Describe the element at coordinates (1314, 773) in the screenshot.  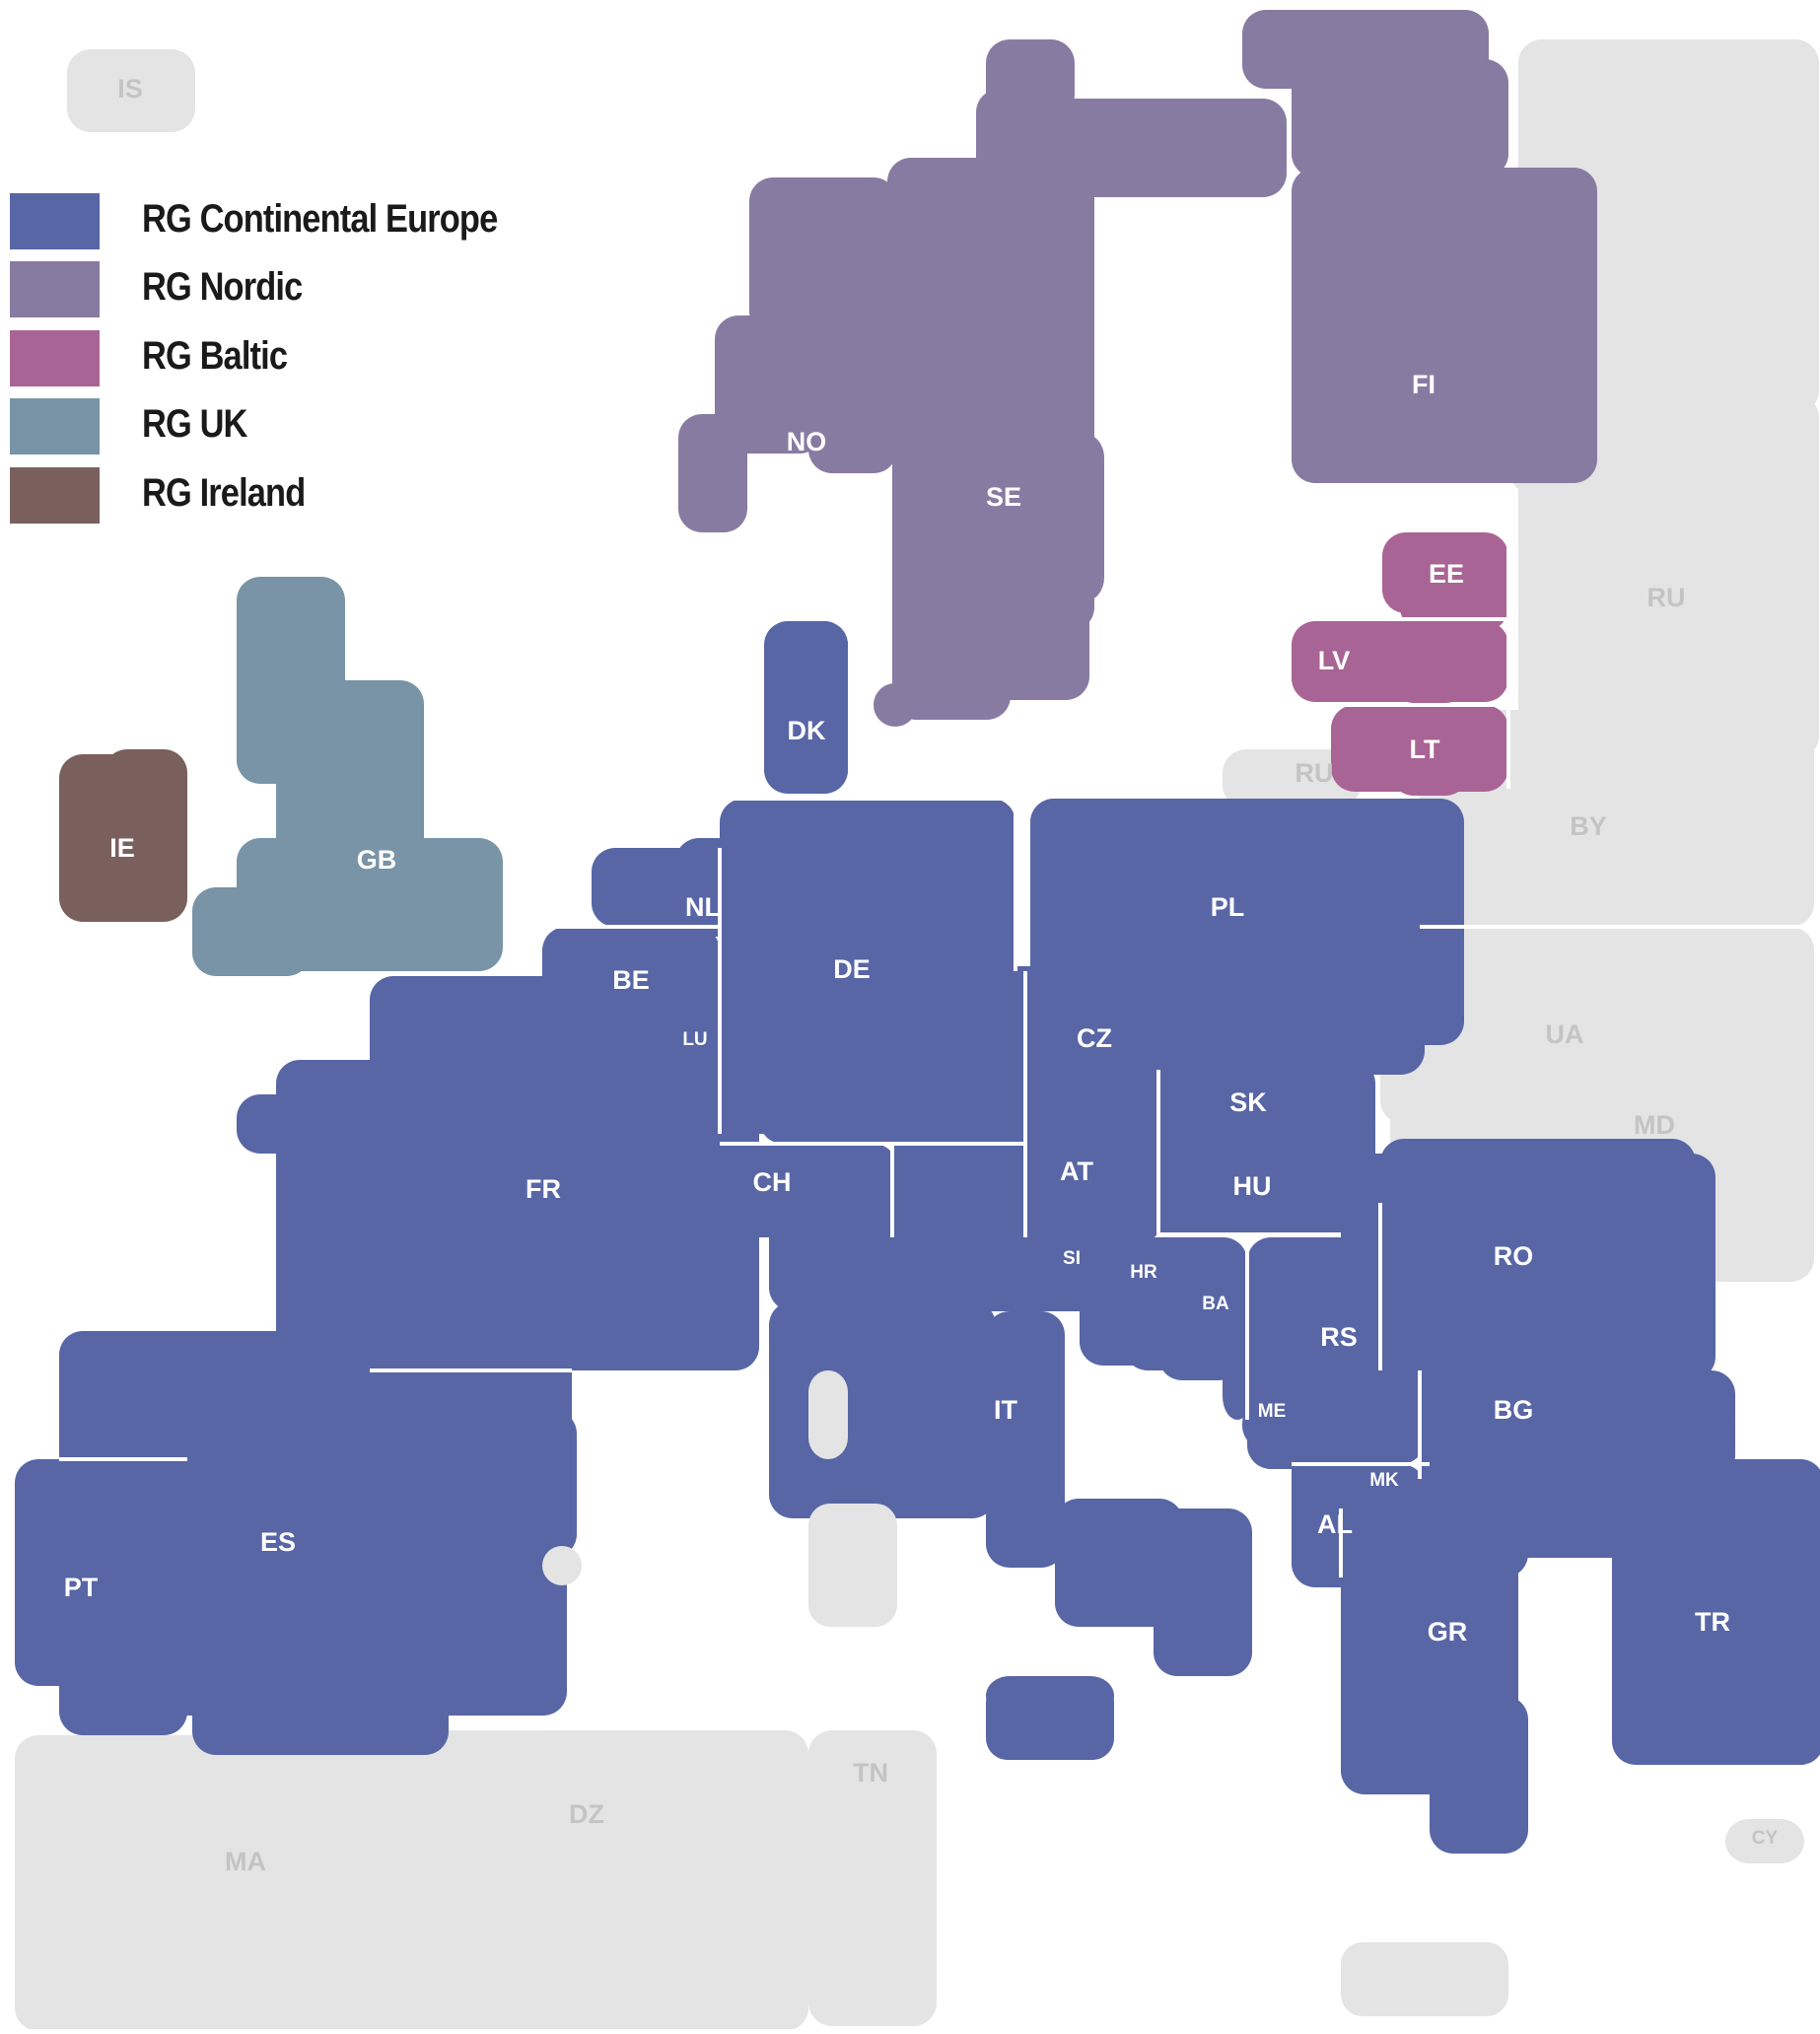
I see `country-label-ru: RU` at that location.